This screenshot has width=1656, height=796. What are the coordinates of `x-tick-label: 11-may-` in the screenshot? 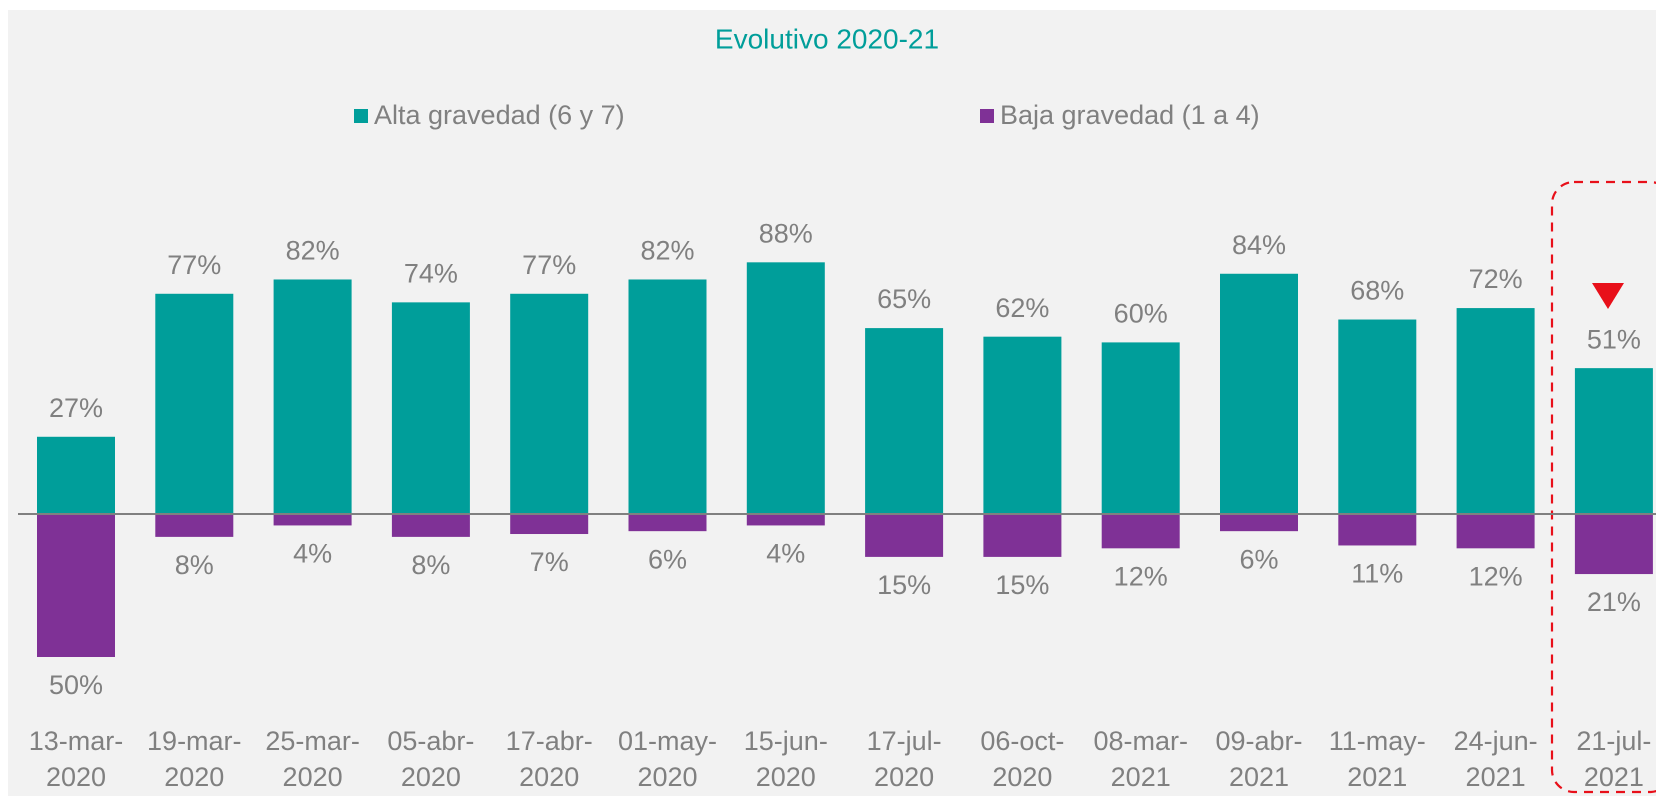 It's located at (1377, 741).